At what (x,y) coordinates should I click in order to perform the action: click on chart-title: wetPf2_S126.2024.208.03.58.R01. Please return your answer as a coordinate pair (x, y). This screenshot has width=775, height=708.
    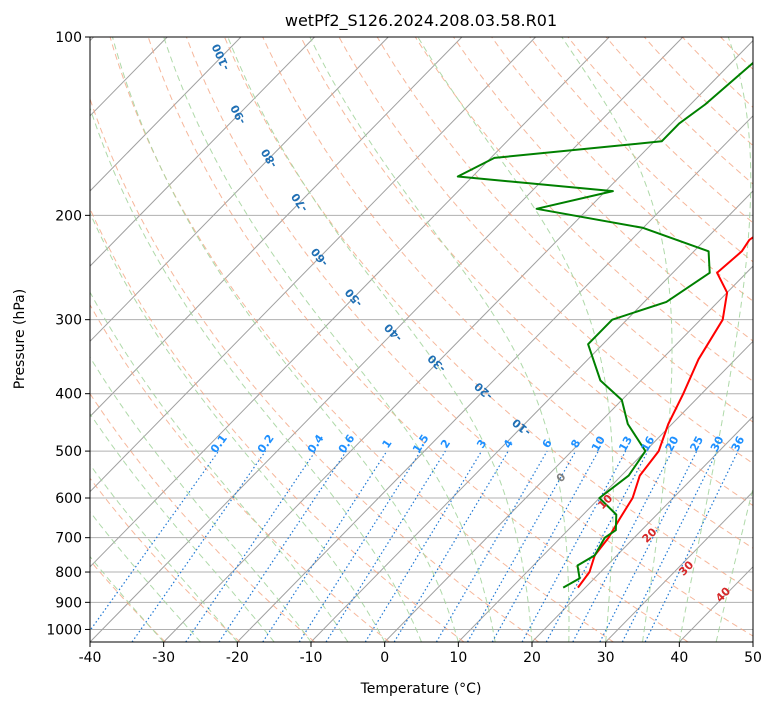
    Looking at the image, I should click on (421, 21).